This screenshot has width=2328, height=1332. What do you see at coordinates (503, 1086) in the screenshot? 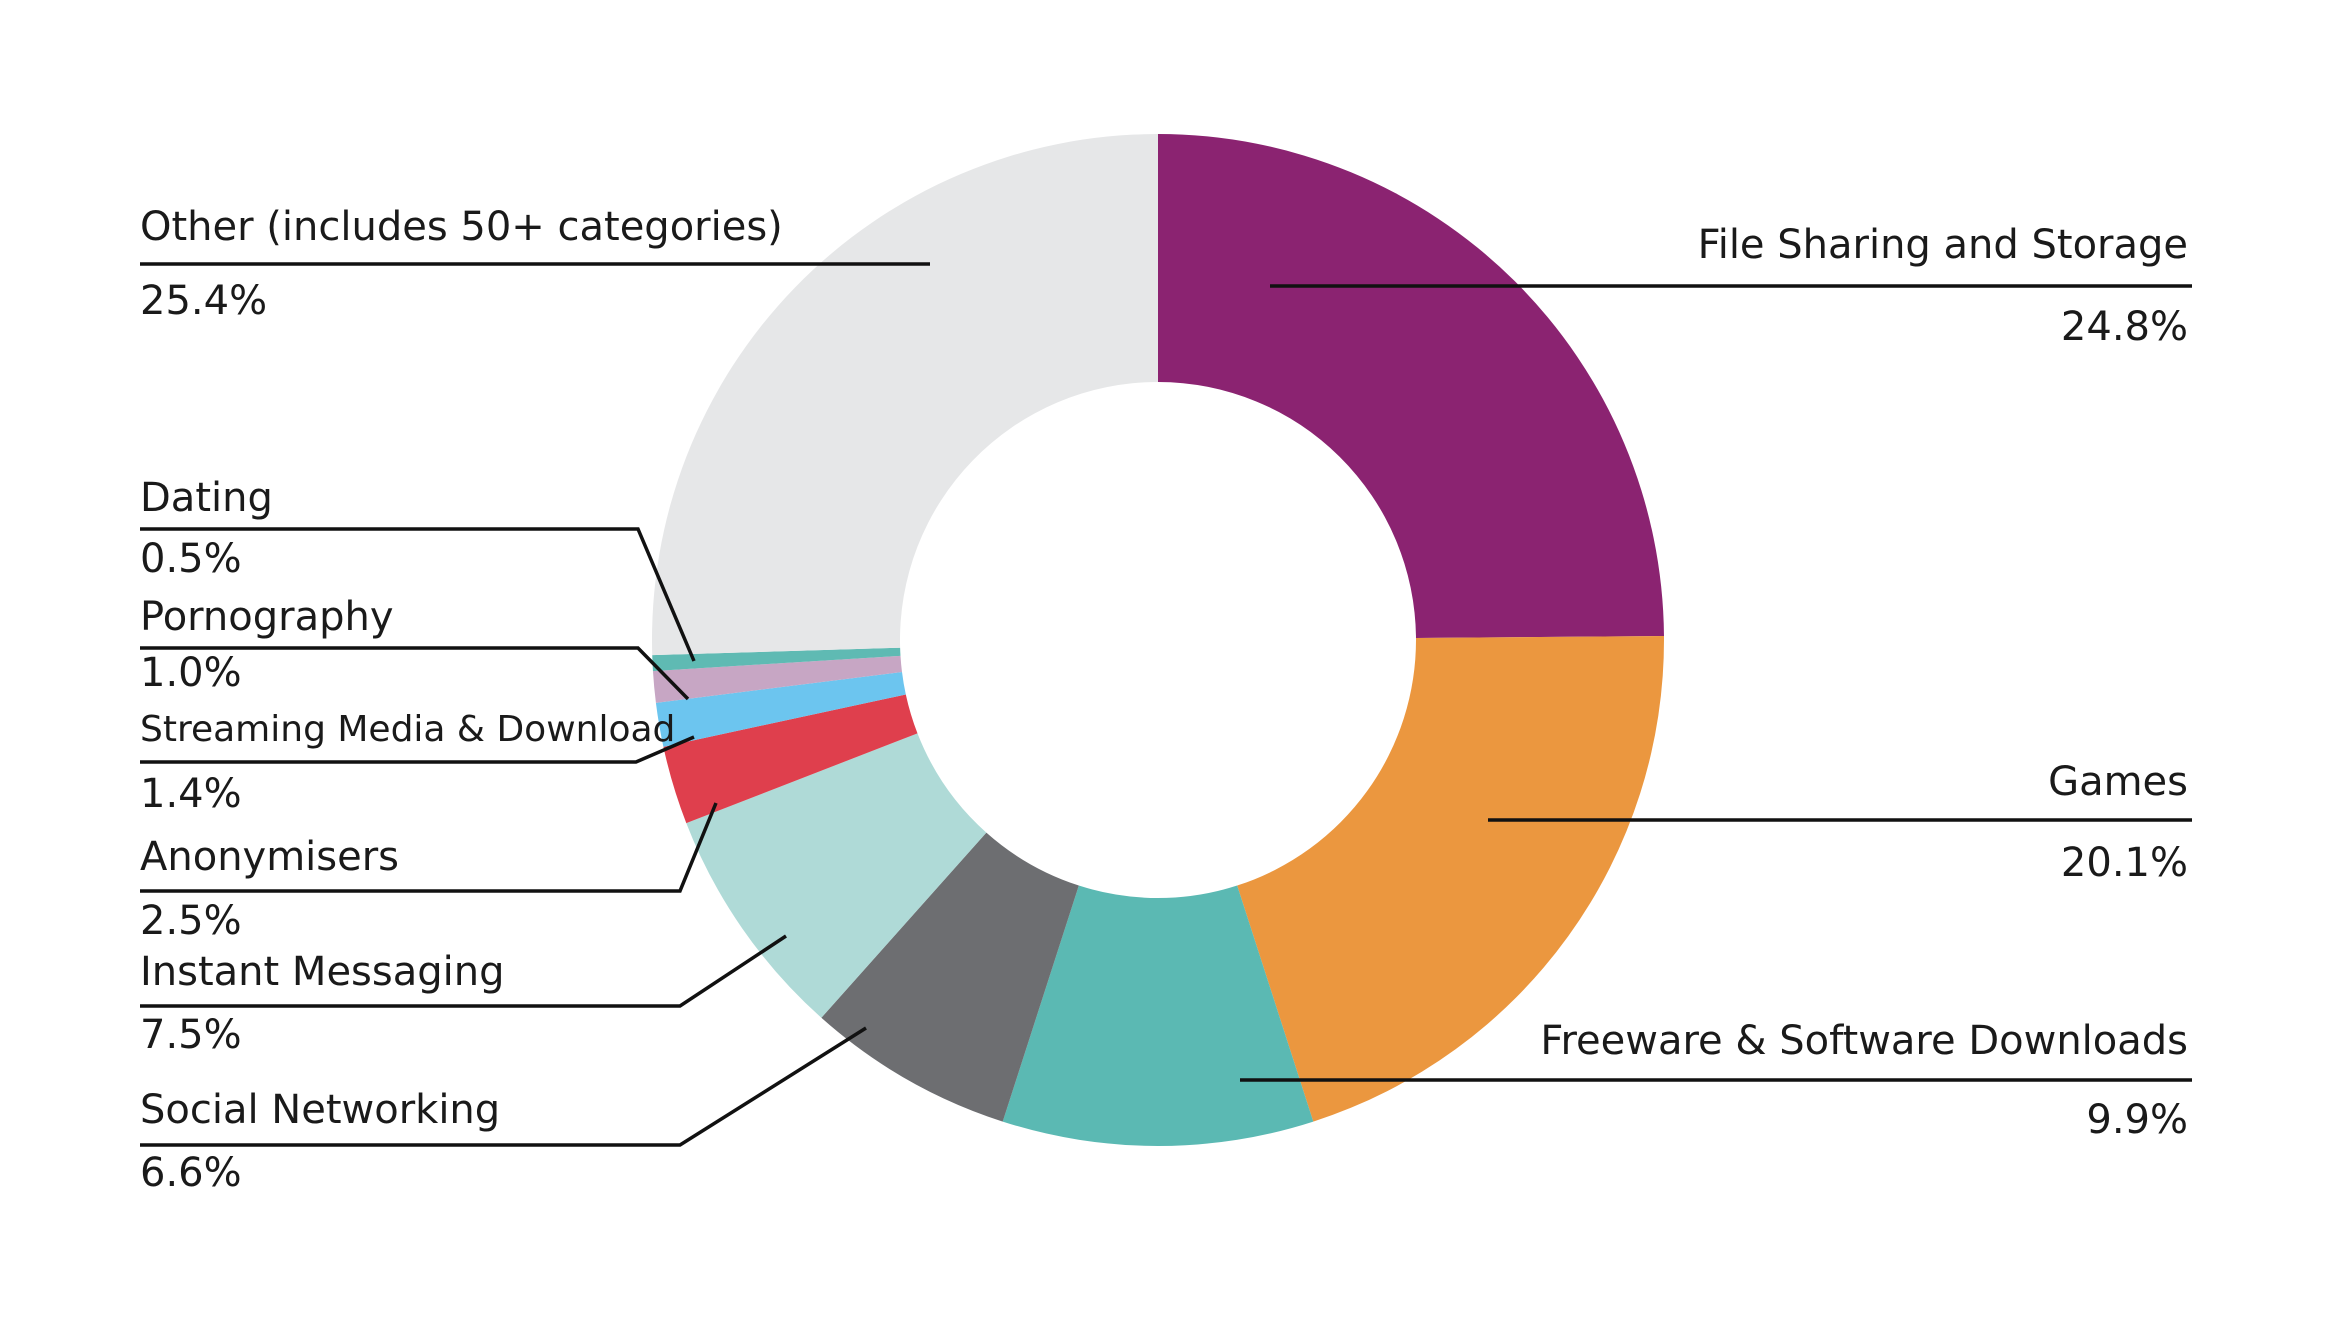
I see `leader-line-social-networking` at bounding box center [503, 1086].